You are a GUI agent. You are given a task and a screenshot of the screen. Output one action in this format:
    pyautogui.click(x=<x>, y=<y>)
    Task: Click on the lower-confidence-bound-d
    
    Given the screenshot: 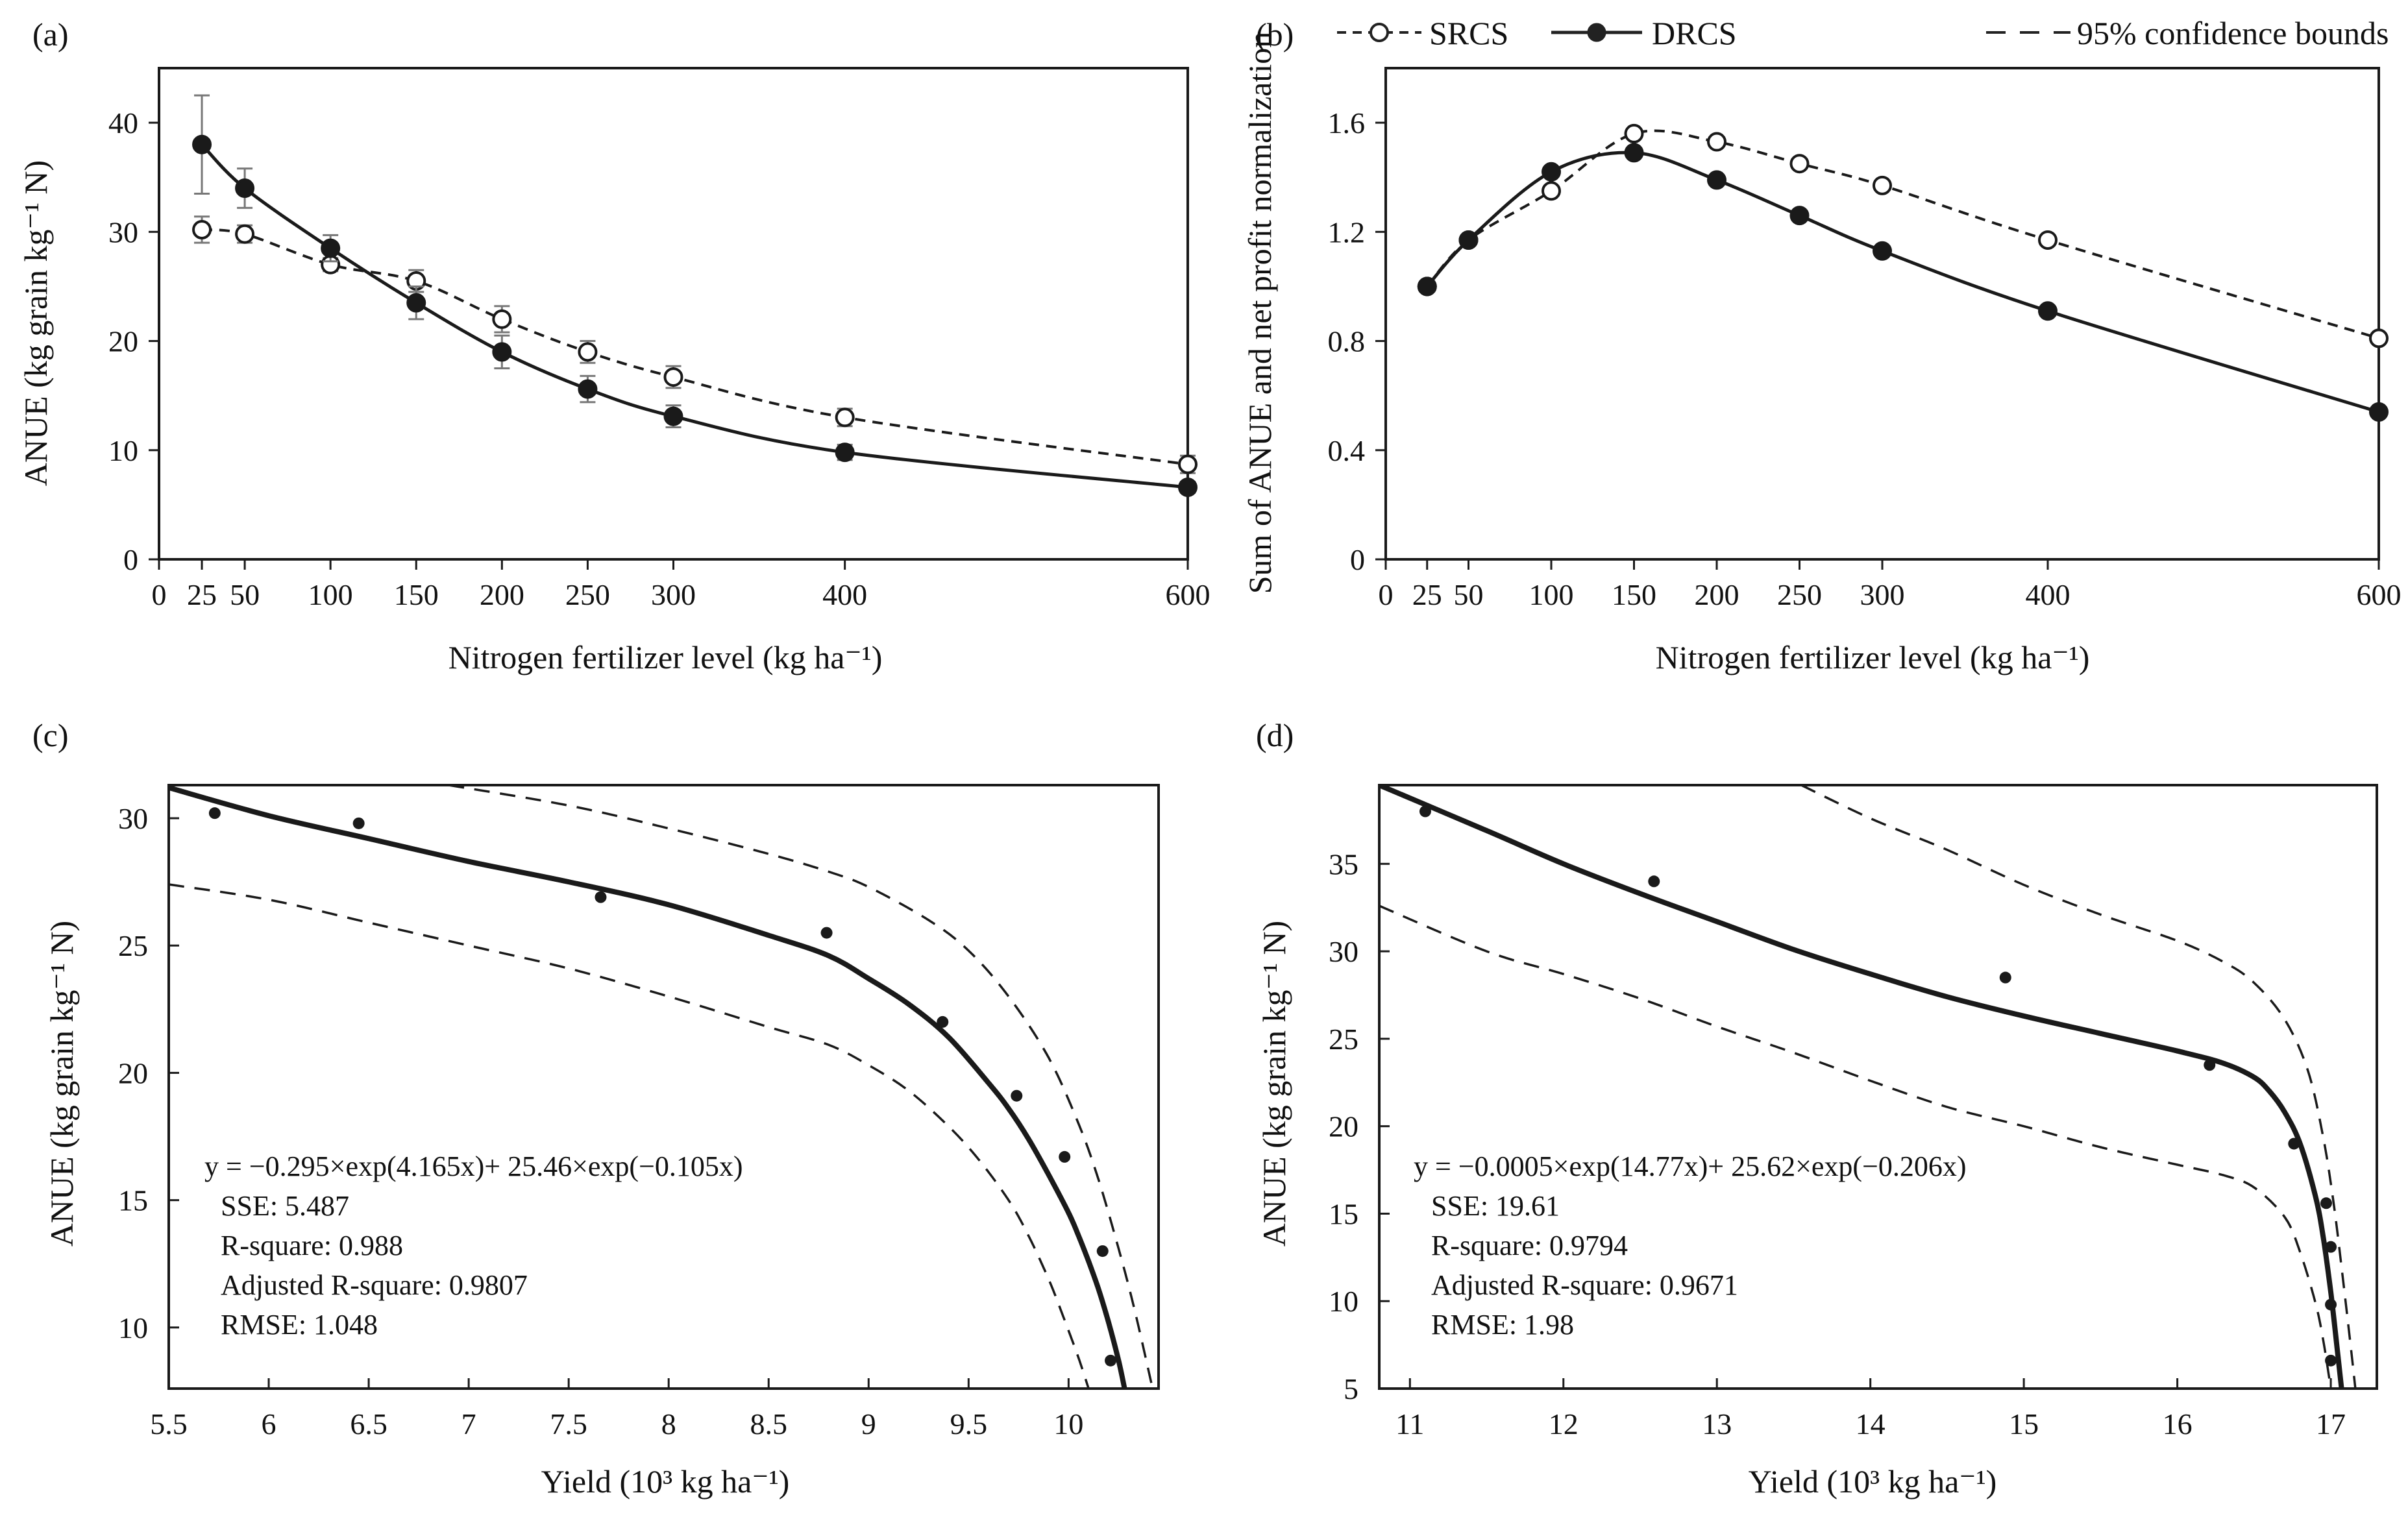 What is the action you would take?
    pyautogui.click(x=1855, y=1147)
    